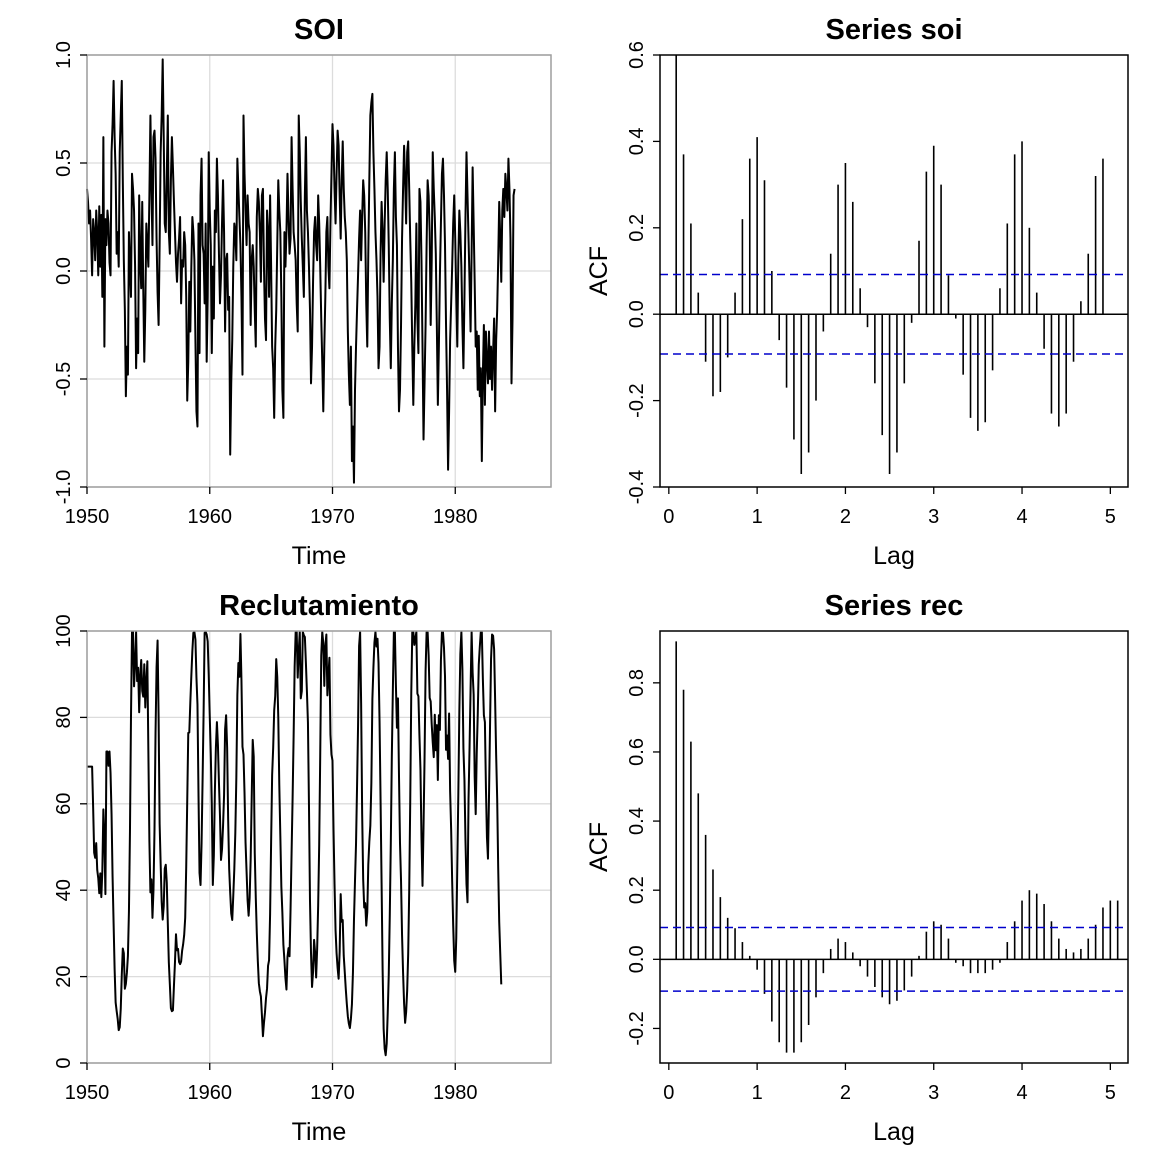 The image size is (1152, 1152). Describe the element at coordinates (64, 55) in the screenshot. I see `y-tick-label: 1.0` at that location.